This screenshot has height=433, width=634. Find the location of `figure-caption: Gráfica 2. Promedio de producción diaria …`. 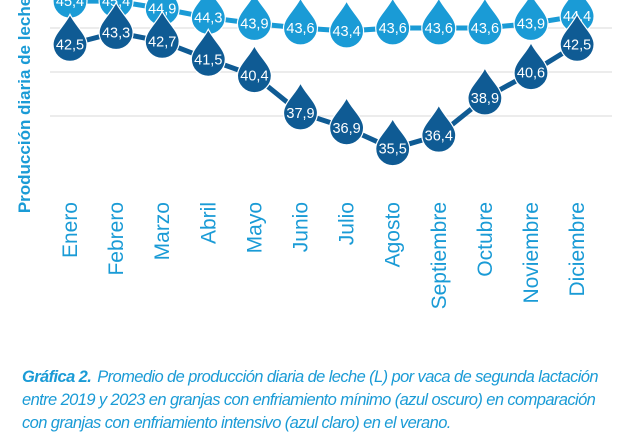

figure-caption: Gráfica 2. Promedio de producción diaria … is located at coordinates (322, 399).